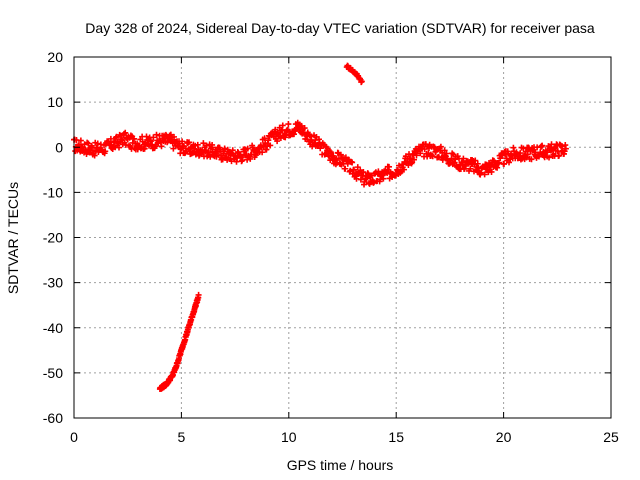  I want to click on series-main, so click(320, 153).